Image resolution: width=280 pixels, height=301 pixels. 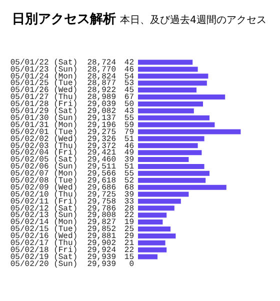 What do you see at coordinates (129, 181) in the screenshot?
I see `data-label: 52` at bounding box center [129, 181].